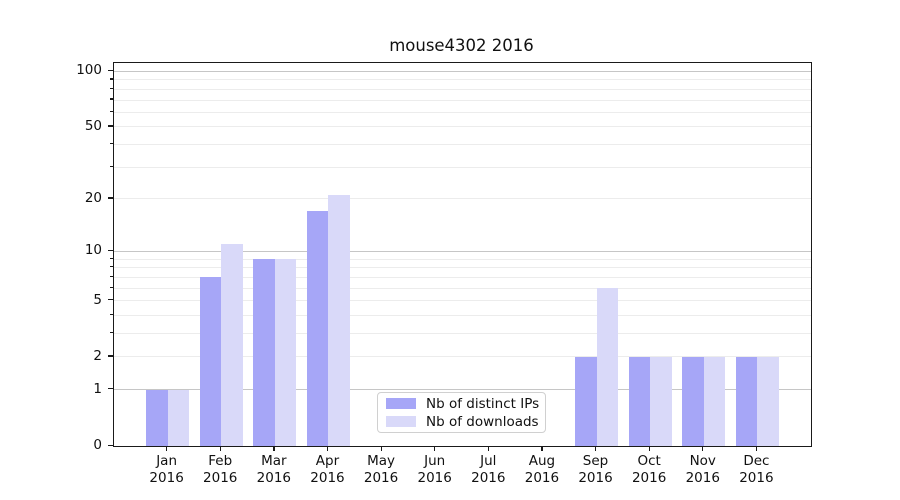 The height and width of the screenshot is (500, 900). What do you see at coordinates (595, 469) in the screenshot?
I see `x-tick-label: Sep 2016` at bounding box center [595, 469].